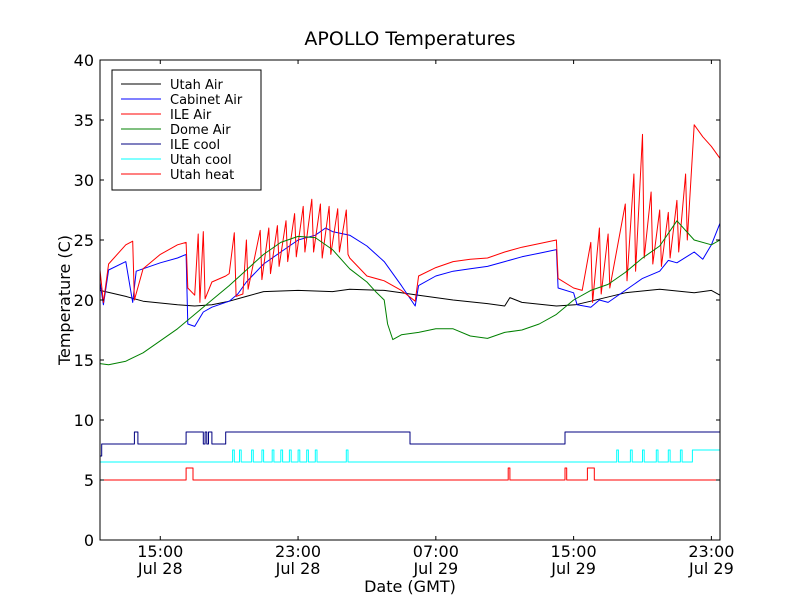  I want to click on y-tick-label: 0, so click(89, 540).